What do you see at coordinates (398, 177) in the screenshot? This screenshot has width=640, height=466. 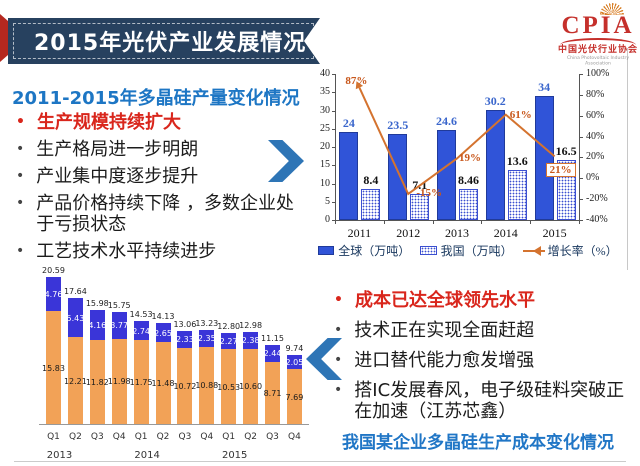 I see `bar-global-2012` at bounding box center [398, 177].